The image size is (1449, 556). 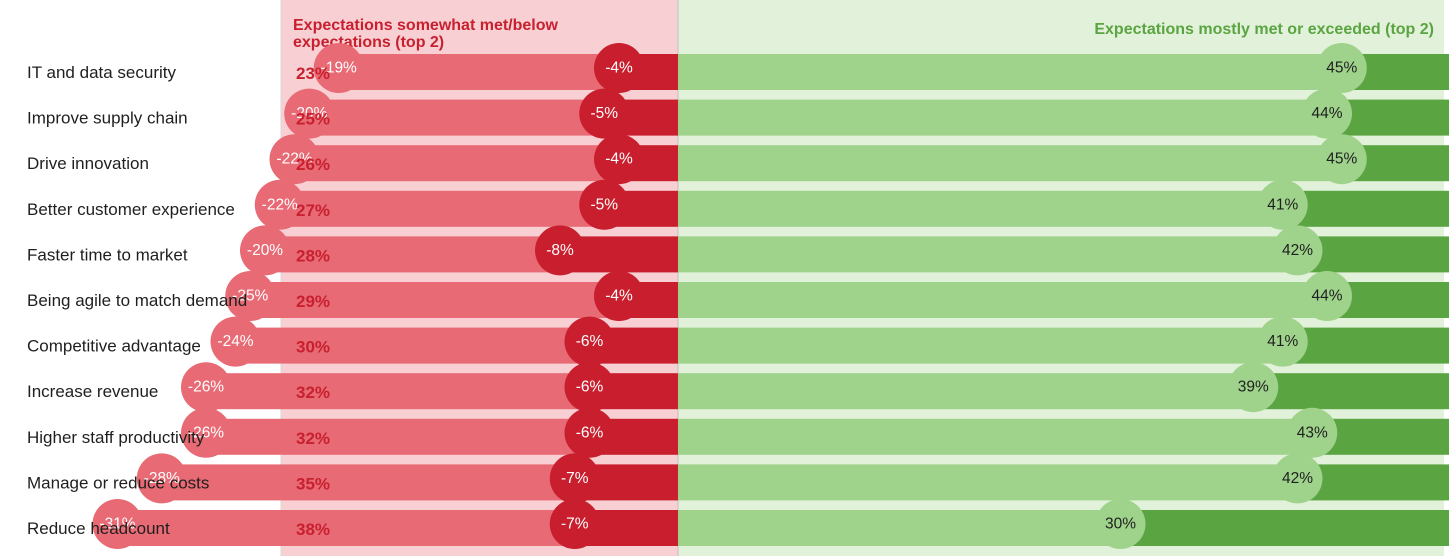 I want to click on right-total-label: 70%, so click(x=1393, y=347).